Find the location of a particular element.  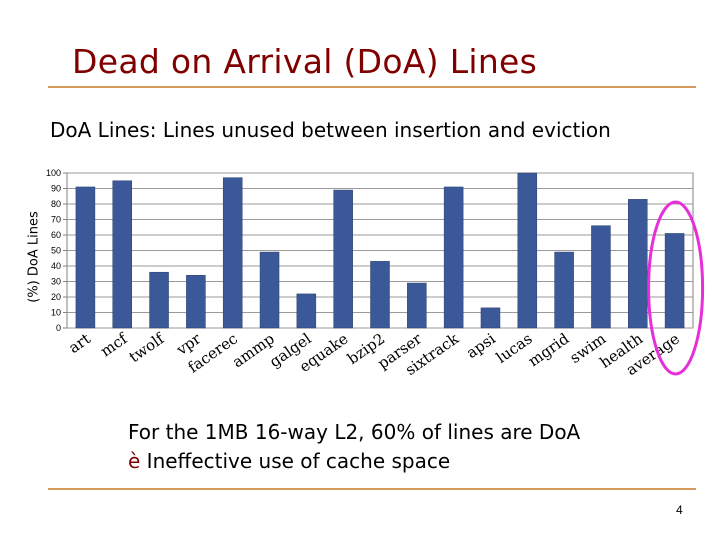

y-tick-label: 50 is located at coordinates (56, 251).